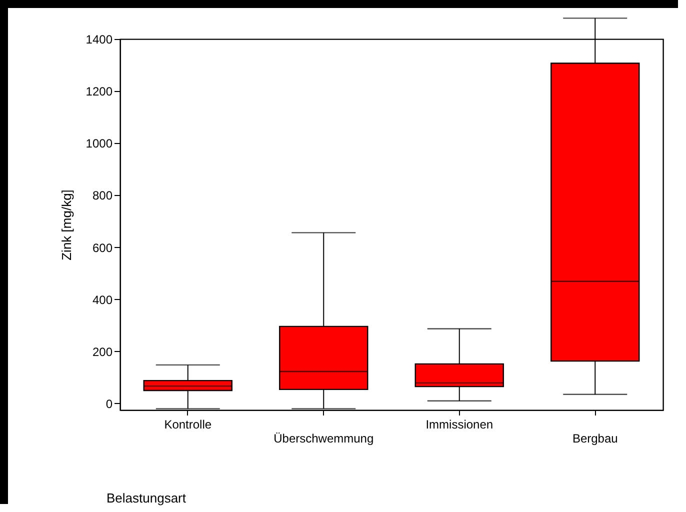 The height and width of the screenshot is (512, 686). I want to click on x-tick-label: Überschwemmung, so click(324, 439).